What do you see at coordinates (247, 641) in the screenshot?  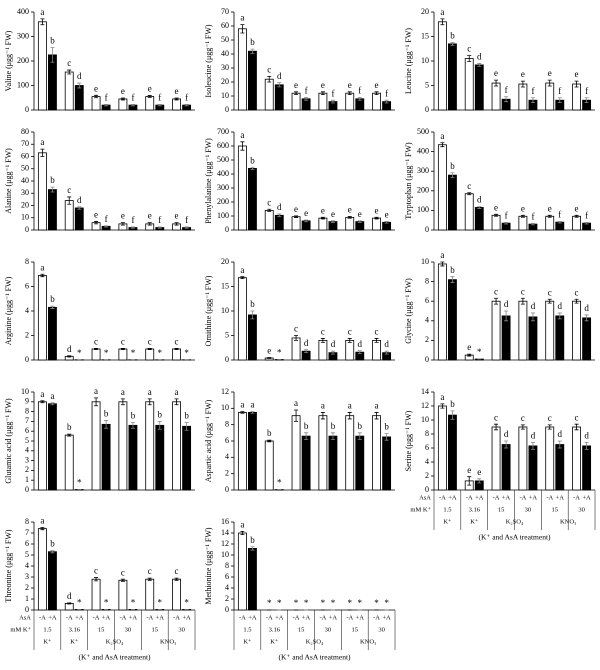 I see `group-label: K⁺` at bounding box center [247, 641].